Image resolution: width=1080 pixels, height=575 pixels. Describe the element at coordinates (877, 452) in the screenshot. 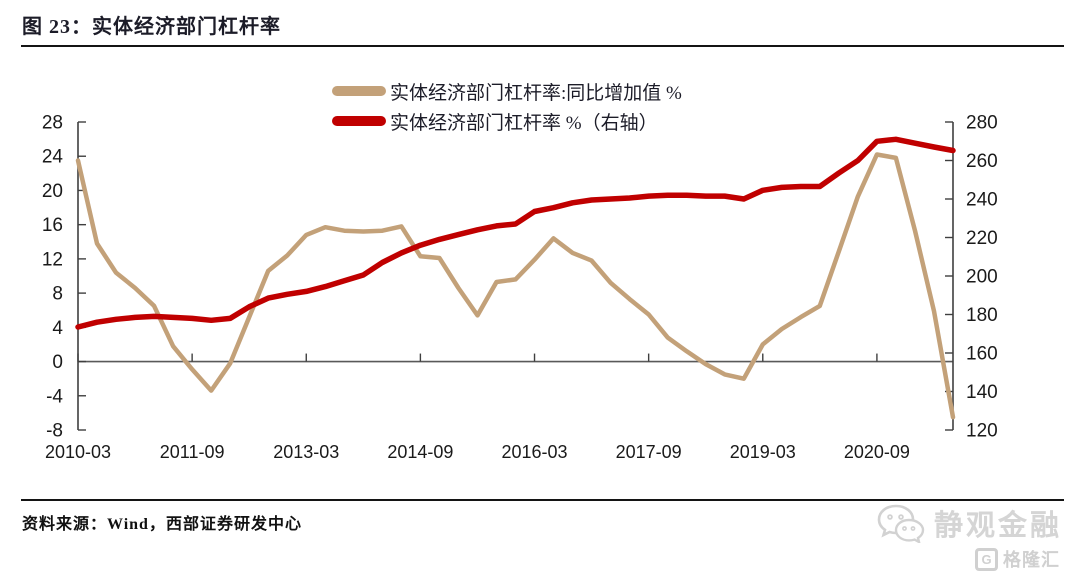

I see `x-axis-tick-label: 2020-09` at that location.